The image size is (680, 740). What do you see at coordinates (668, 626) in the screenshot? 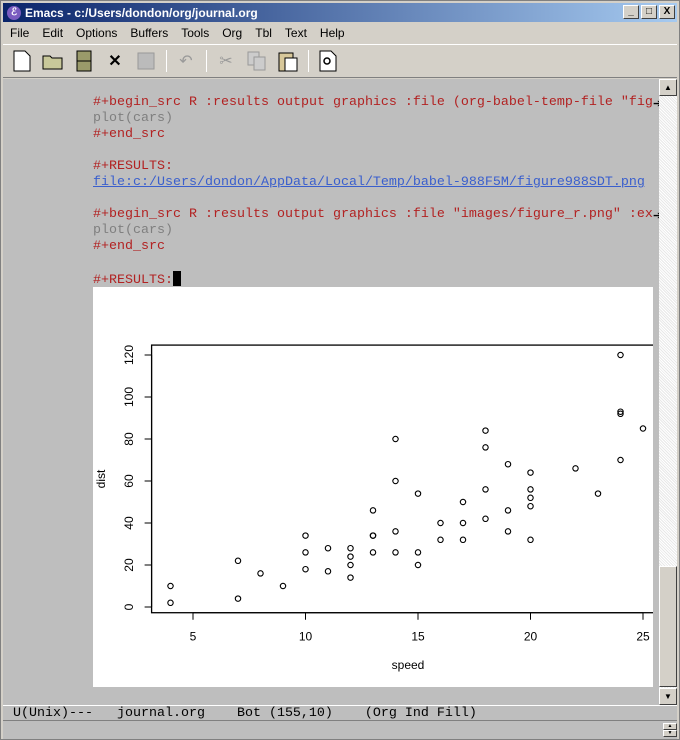
I see `scrollbar-thumb` at bounding box center [668, 626].